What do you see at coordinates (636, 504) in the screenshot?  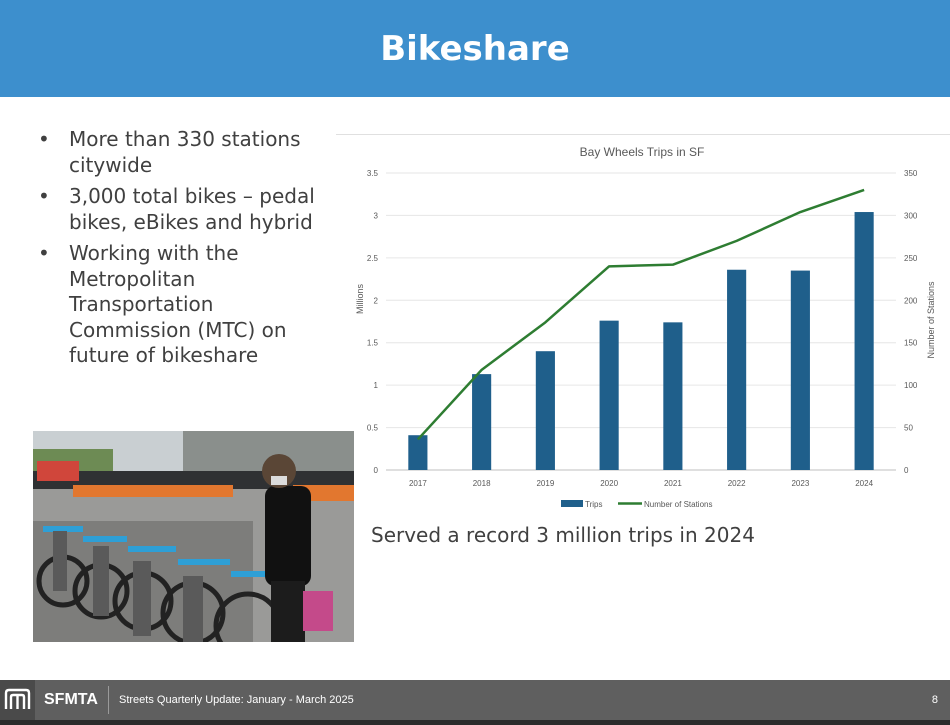 I see `chart-legend: Trips Number of Stations` at bounding box center [636, 504].